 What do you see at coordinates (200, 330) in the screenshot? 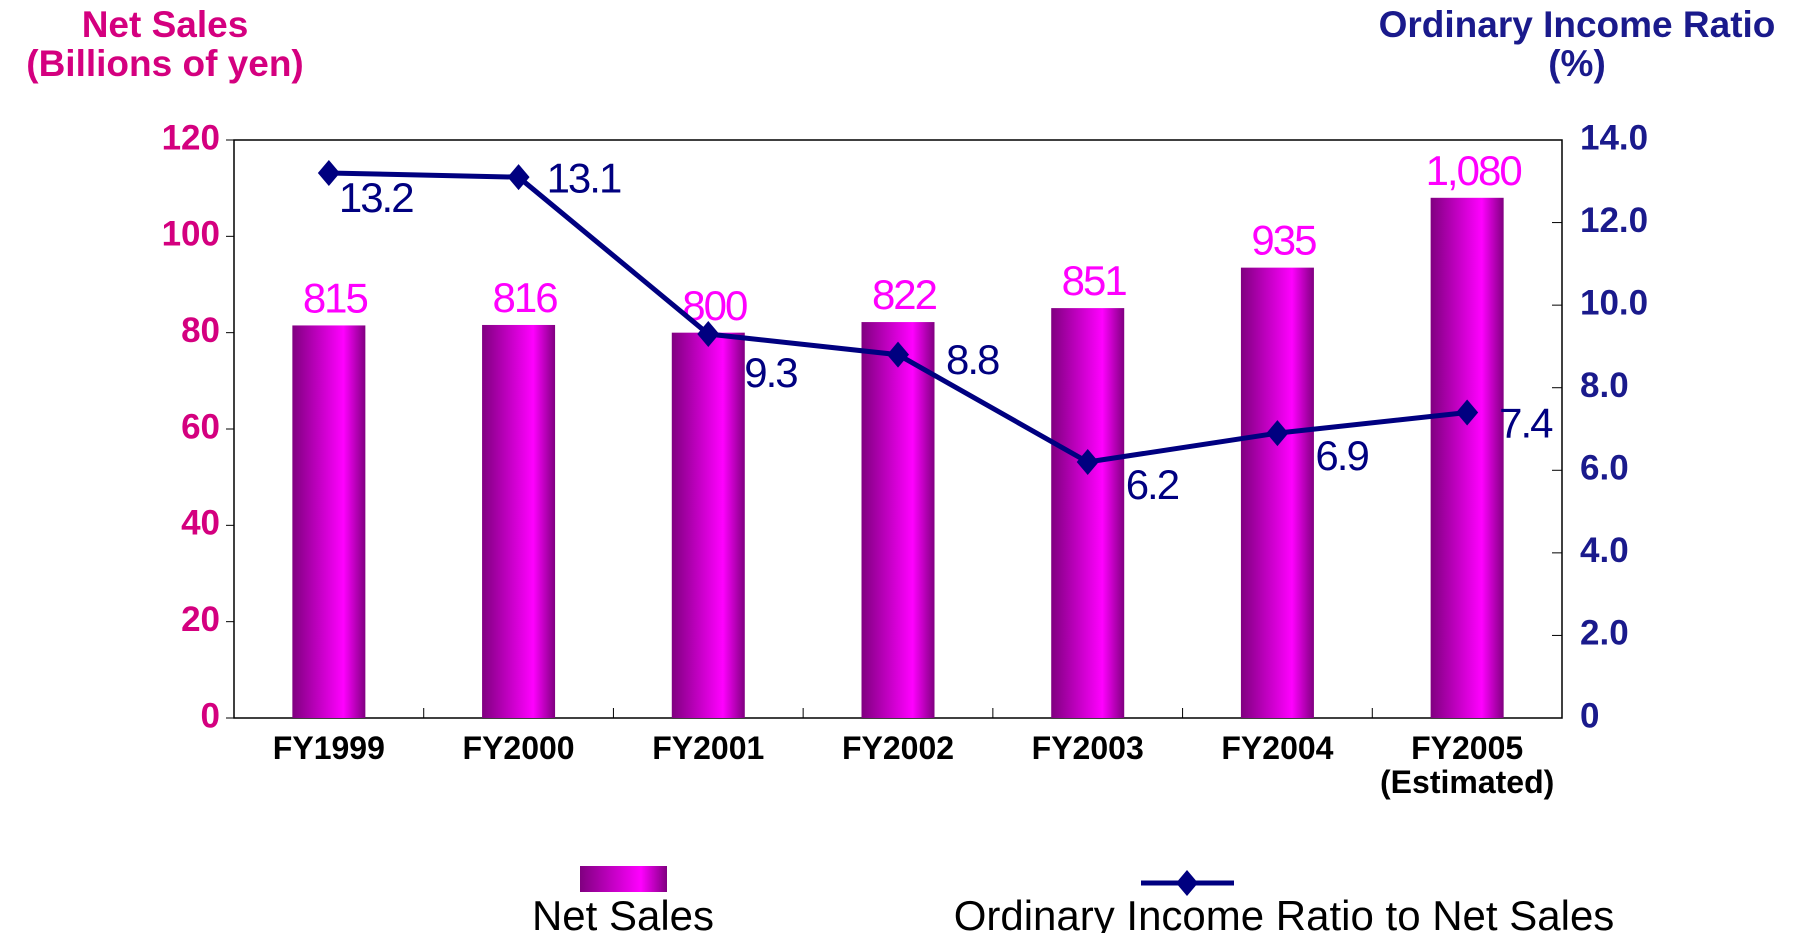
I see `y-tick-label: 80` at bounding box center [200, 330].